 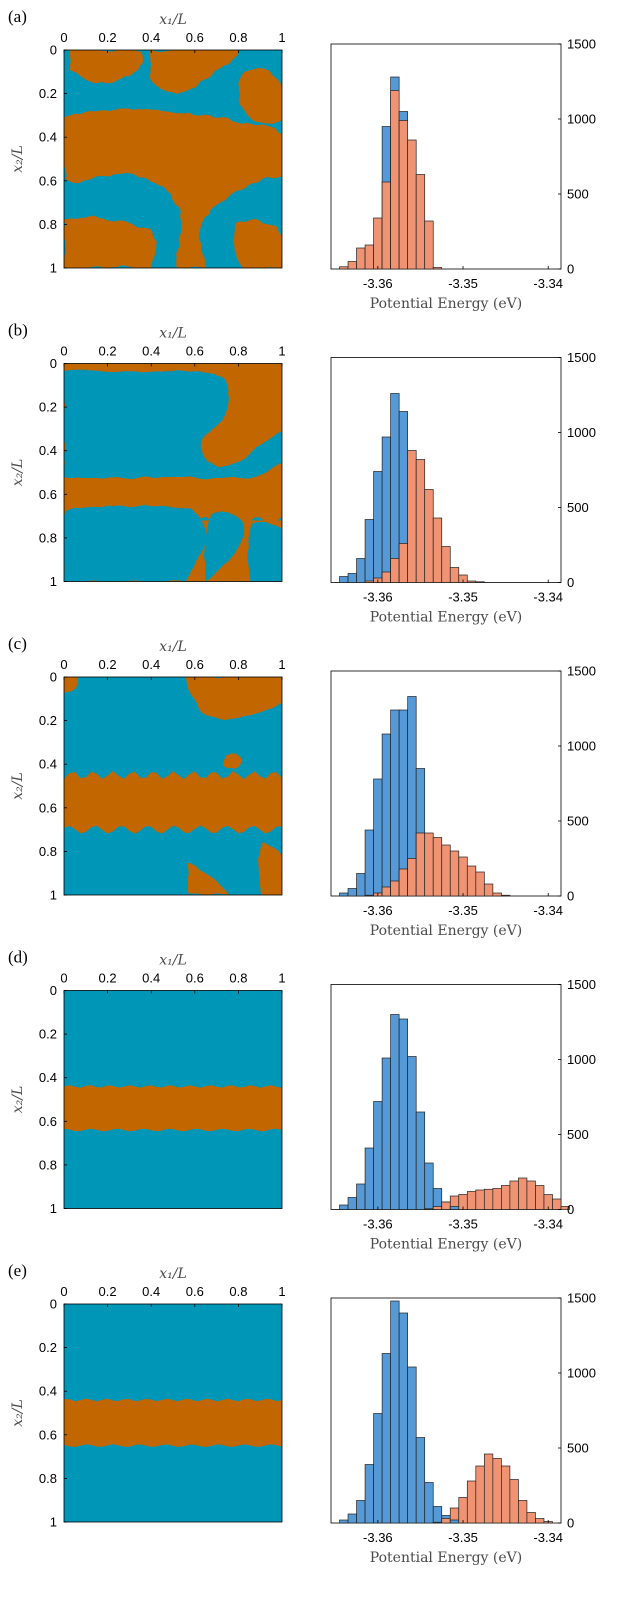 What do you see at coordinates (581, 44) in the screenshot?
I see `hist-ytick-label: 1500` at bounding box center [581, 44].